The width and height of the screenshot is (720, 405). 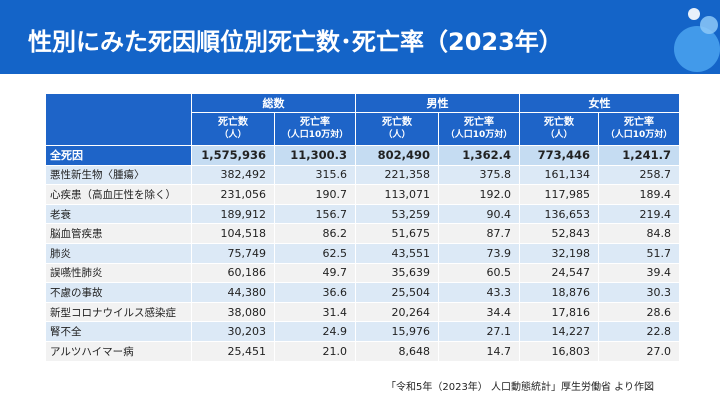 What do you see at coordinates (315, 331) in the screenshot?
I see `death-rate-cell: 24.9` at bounding box center [315, 331].